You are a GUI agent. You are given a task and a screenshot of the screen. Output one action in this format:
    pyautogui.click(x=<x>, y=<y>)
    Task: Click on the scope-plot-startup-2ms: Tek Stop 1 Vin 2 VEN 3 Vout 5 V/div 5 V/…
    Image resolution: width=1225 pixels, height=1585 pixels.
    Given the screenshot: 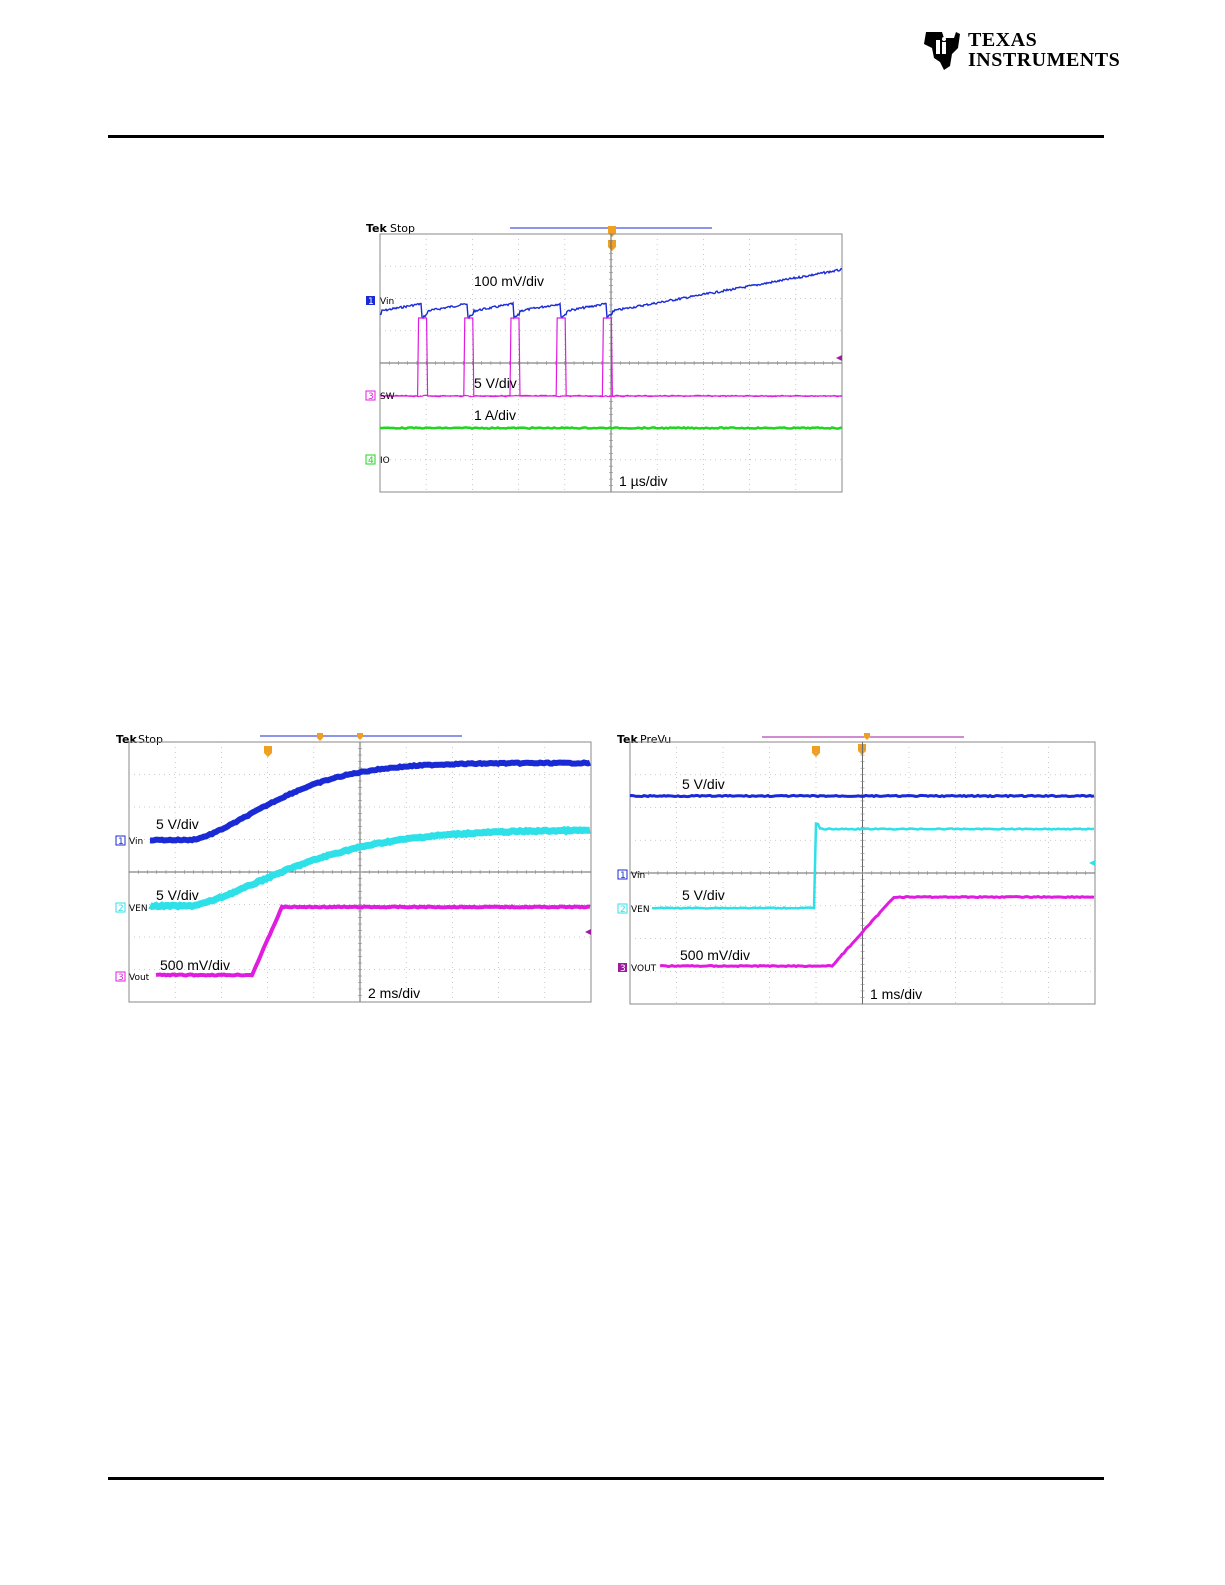 What is the action you would take?
    pyautogui.click(x=355, y=870)
    